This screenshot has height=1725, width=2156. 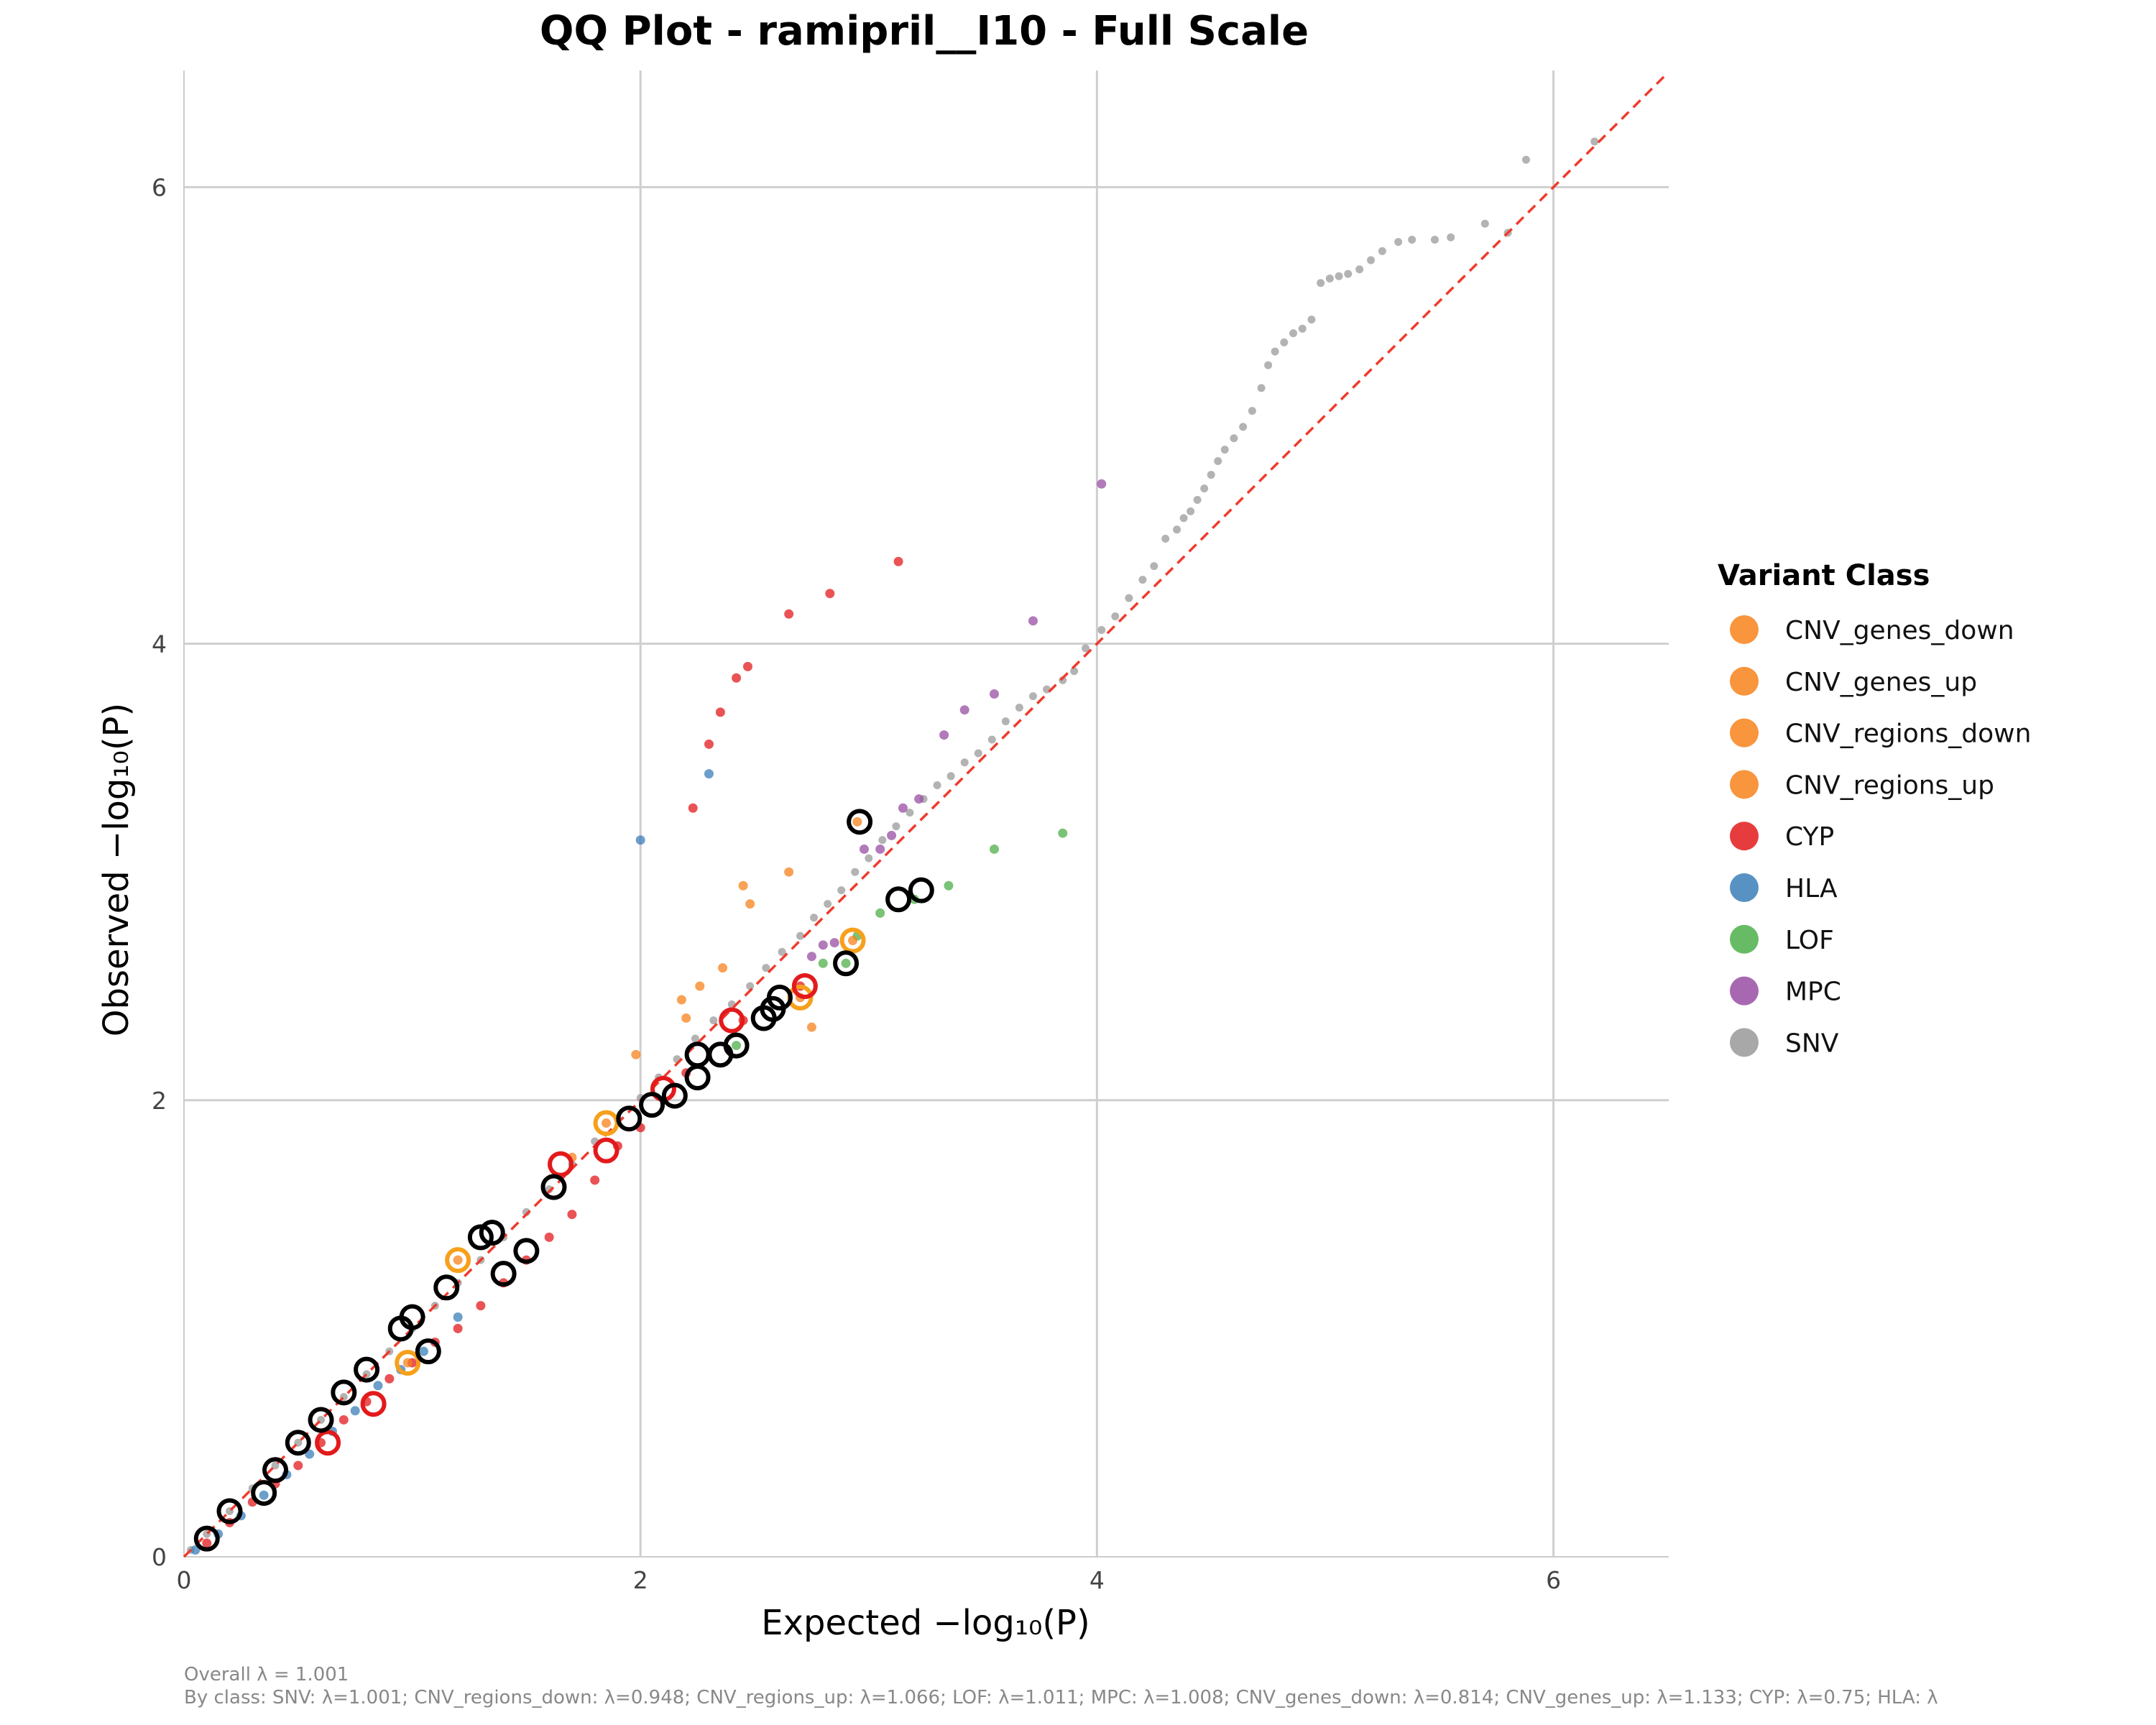 What do you see at coordinates (184, 1580) in the screenshot?
I see `x-tick-label: 0` at bounding box center [184, 1580].